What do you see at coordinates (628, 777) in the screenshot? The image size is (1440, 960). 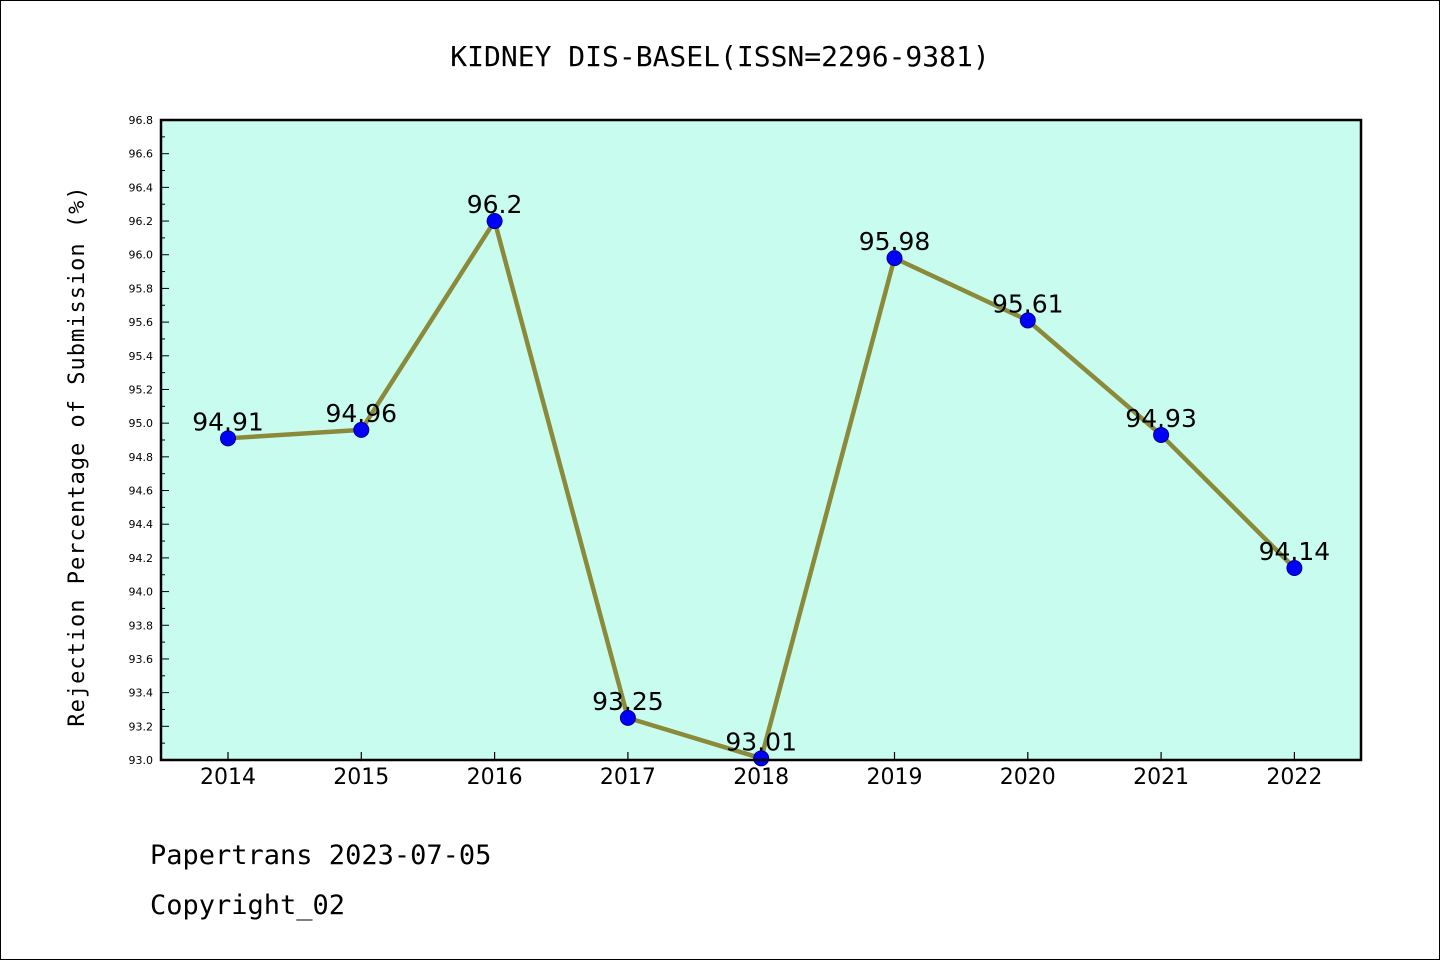 I see `x-tick-label: 2017` at bounding box center [628, 777].